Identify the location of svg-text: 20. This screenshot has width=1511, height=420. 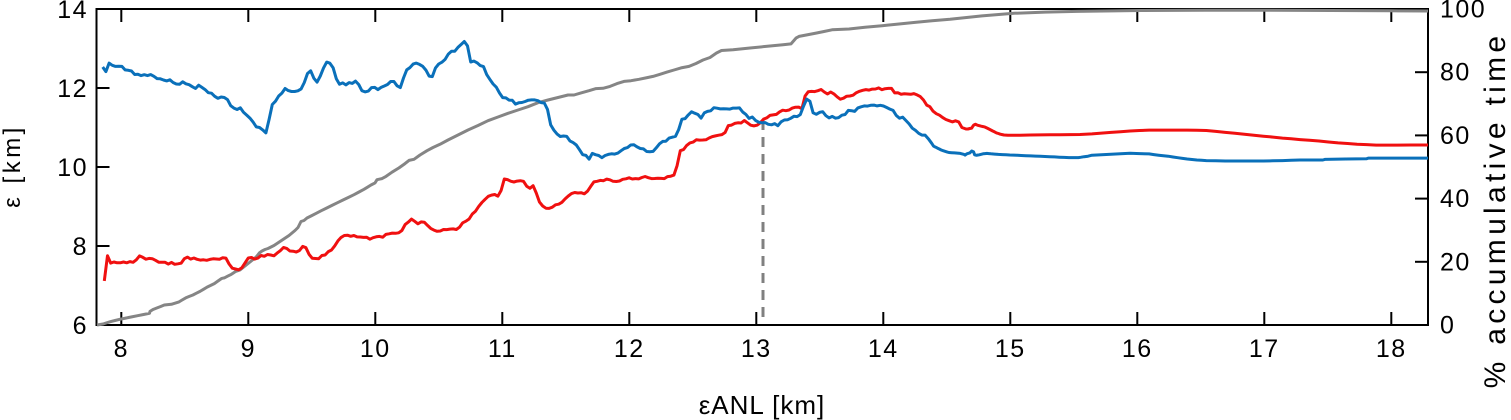
(1455, 262).